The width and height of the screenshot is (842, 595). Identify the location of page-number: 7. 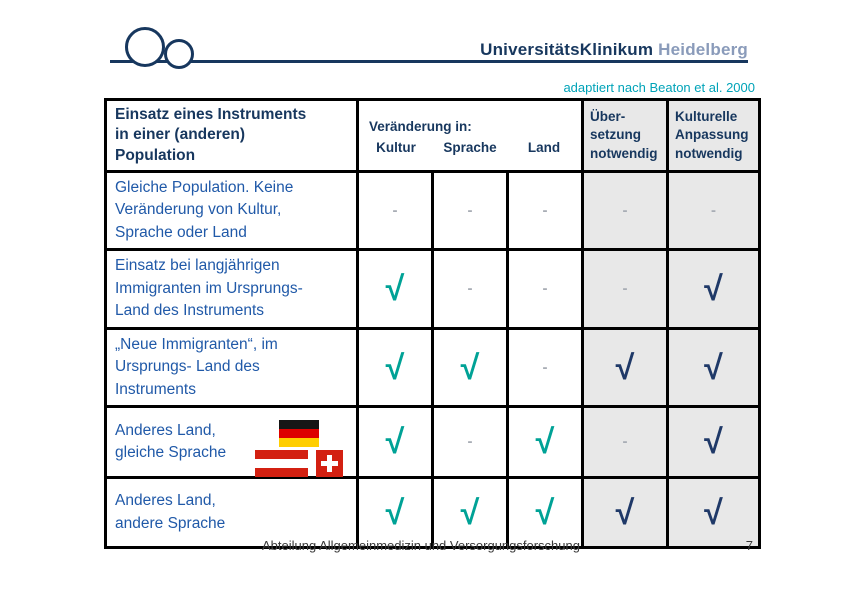
(749, 545).